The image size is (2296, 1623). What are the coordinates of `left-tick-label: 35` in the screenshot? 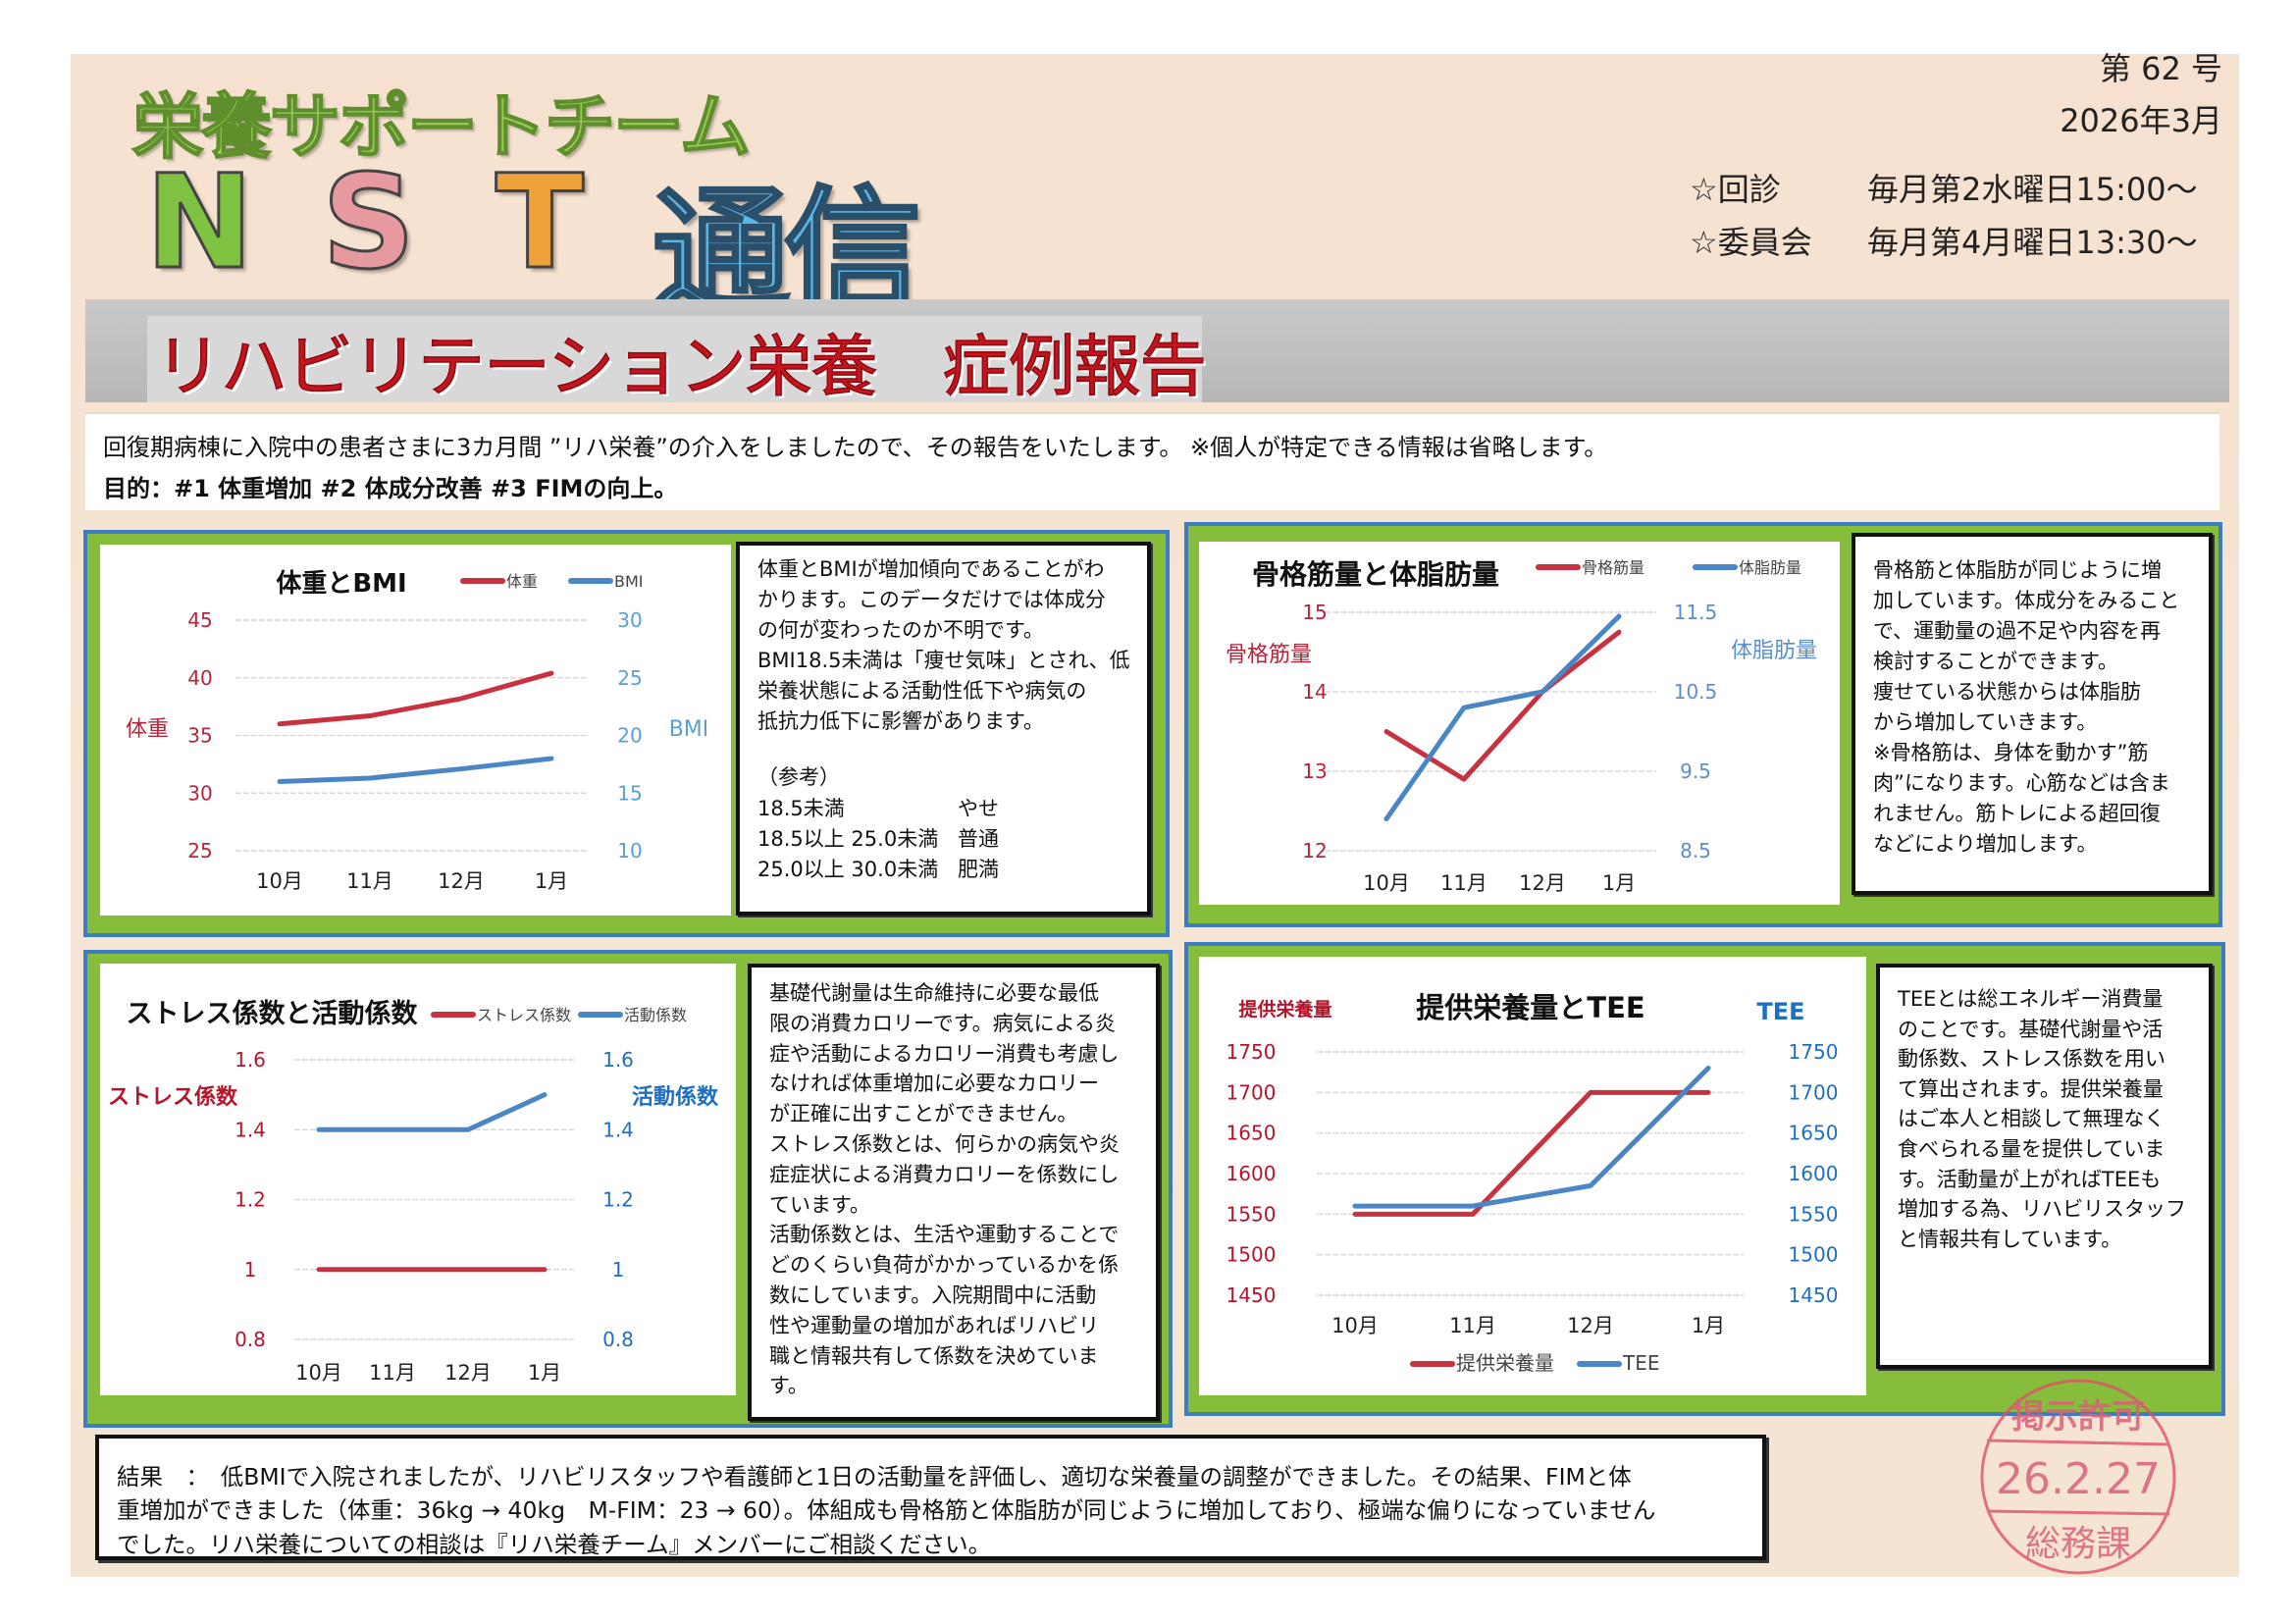 It's located at (199, 736).